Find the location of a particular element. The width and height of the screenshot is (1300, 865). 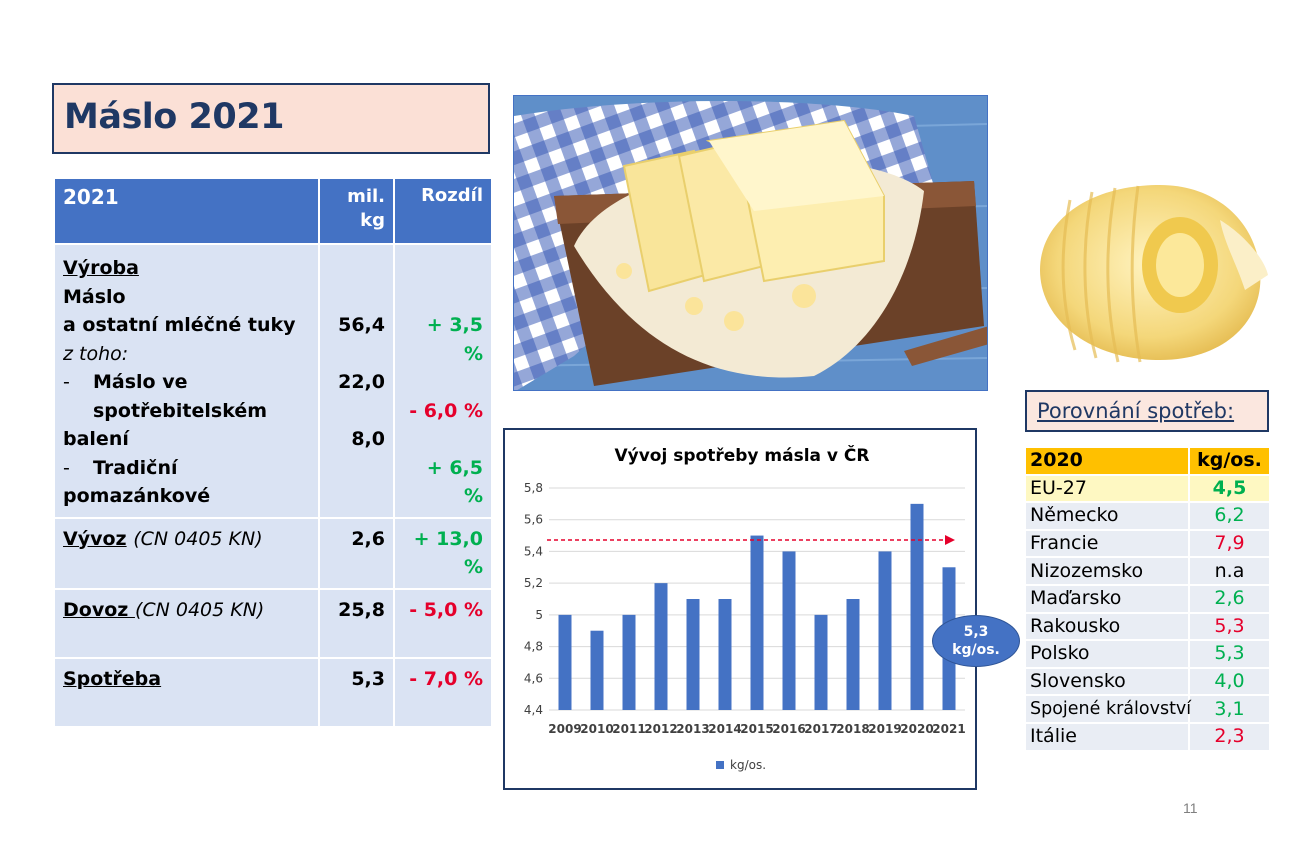

vyroba-heading: Výroba is located at coordinates (101, 268).